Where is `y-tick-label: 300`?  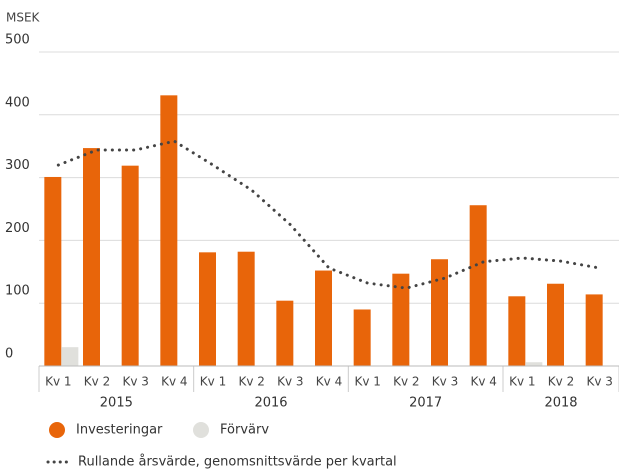
y-tick-label: 300 is located at coordinates (17, 165).